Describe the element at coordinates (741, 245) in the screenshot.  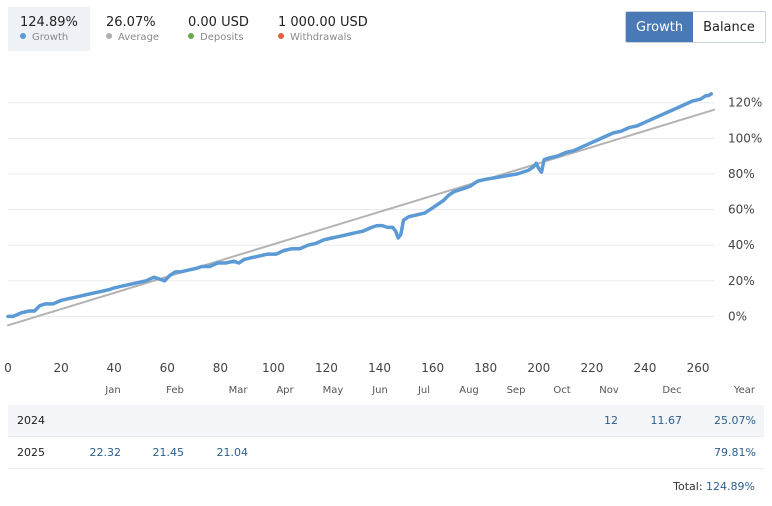
I see `y-tick-label: 40%` at that location.